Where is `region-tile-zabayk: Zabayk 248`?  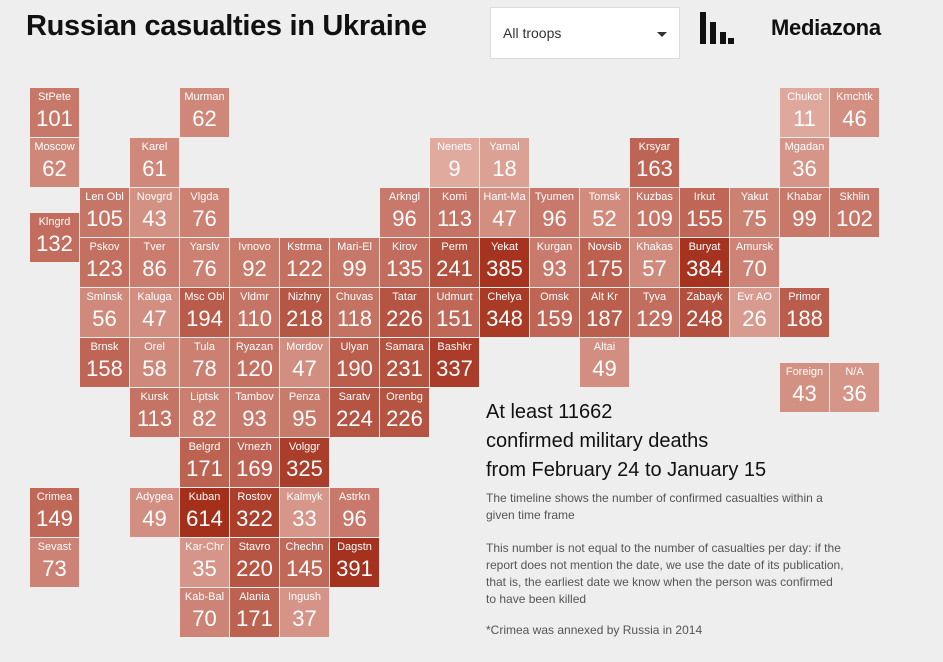
region-tile-zabayk: Zabayk 248 is located at coordinates (704, 312).